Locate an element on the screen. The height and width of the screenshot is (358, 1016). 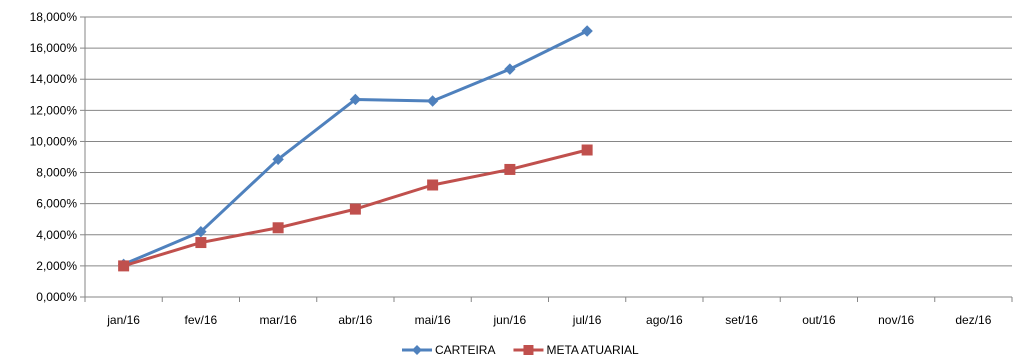
y-tick-label: 12,000% is located at coordinates (54, 110).